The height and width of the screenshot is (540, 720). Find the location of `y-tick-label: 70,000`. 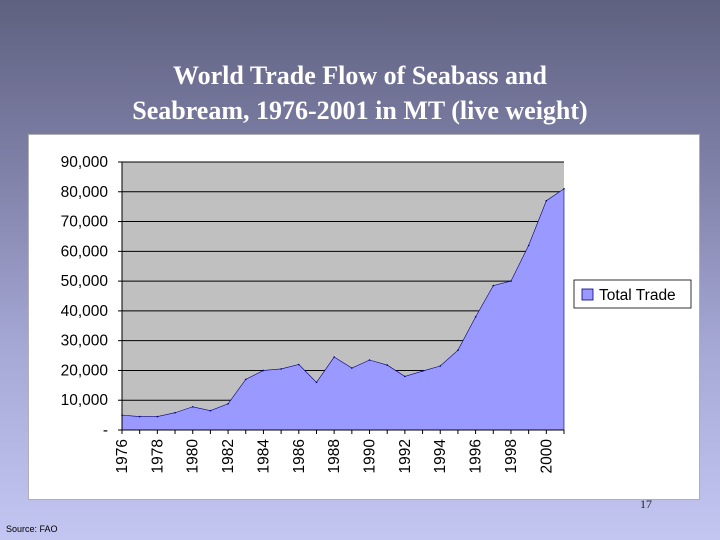

y-tick-label: 70,000 is located at coordinates (85, 222).